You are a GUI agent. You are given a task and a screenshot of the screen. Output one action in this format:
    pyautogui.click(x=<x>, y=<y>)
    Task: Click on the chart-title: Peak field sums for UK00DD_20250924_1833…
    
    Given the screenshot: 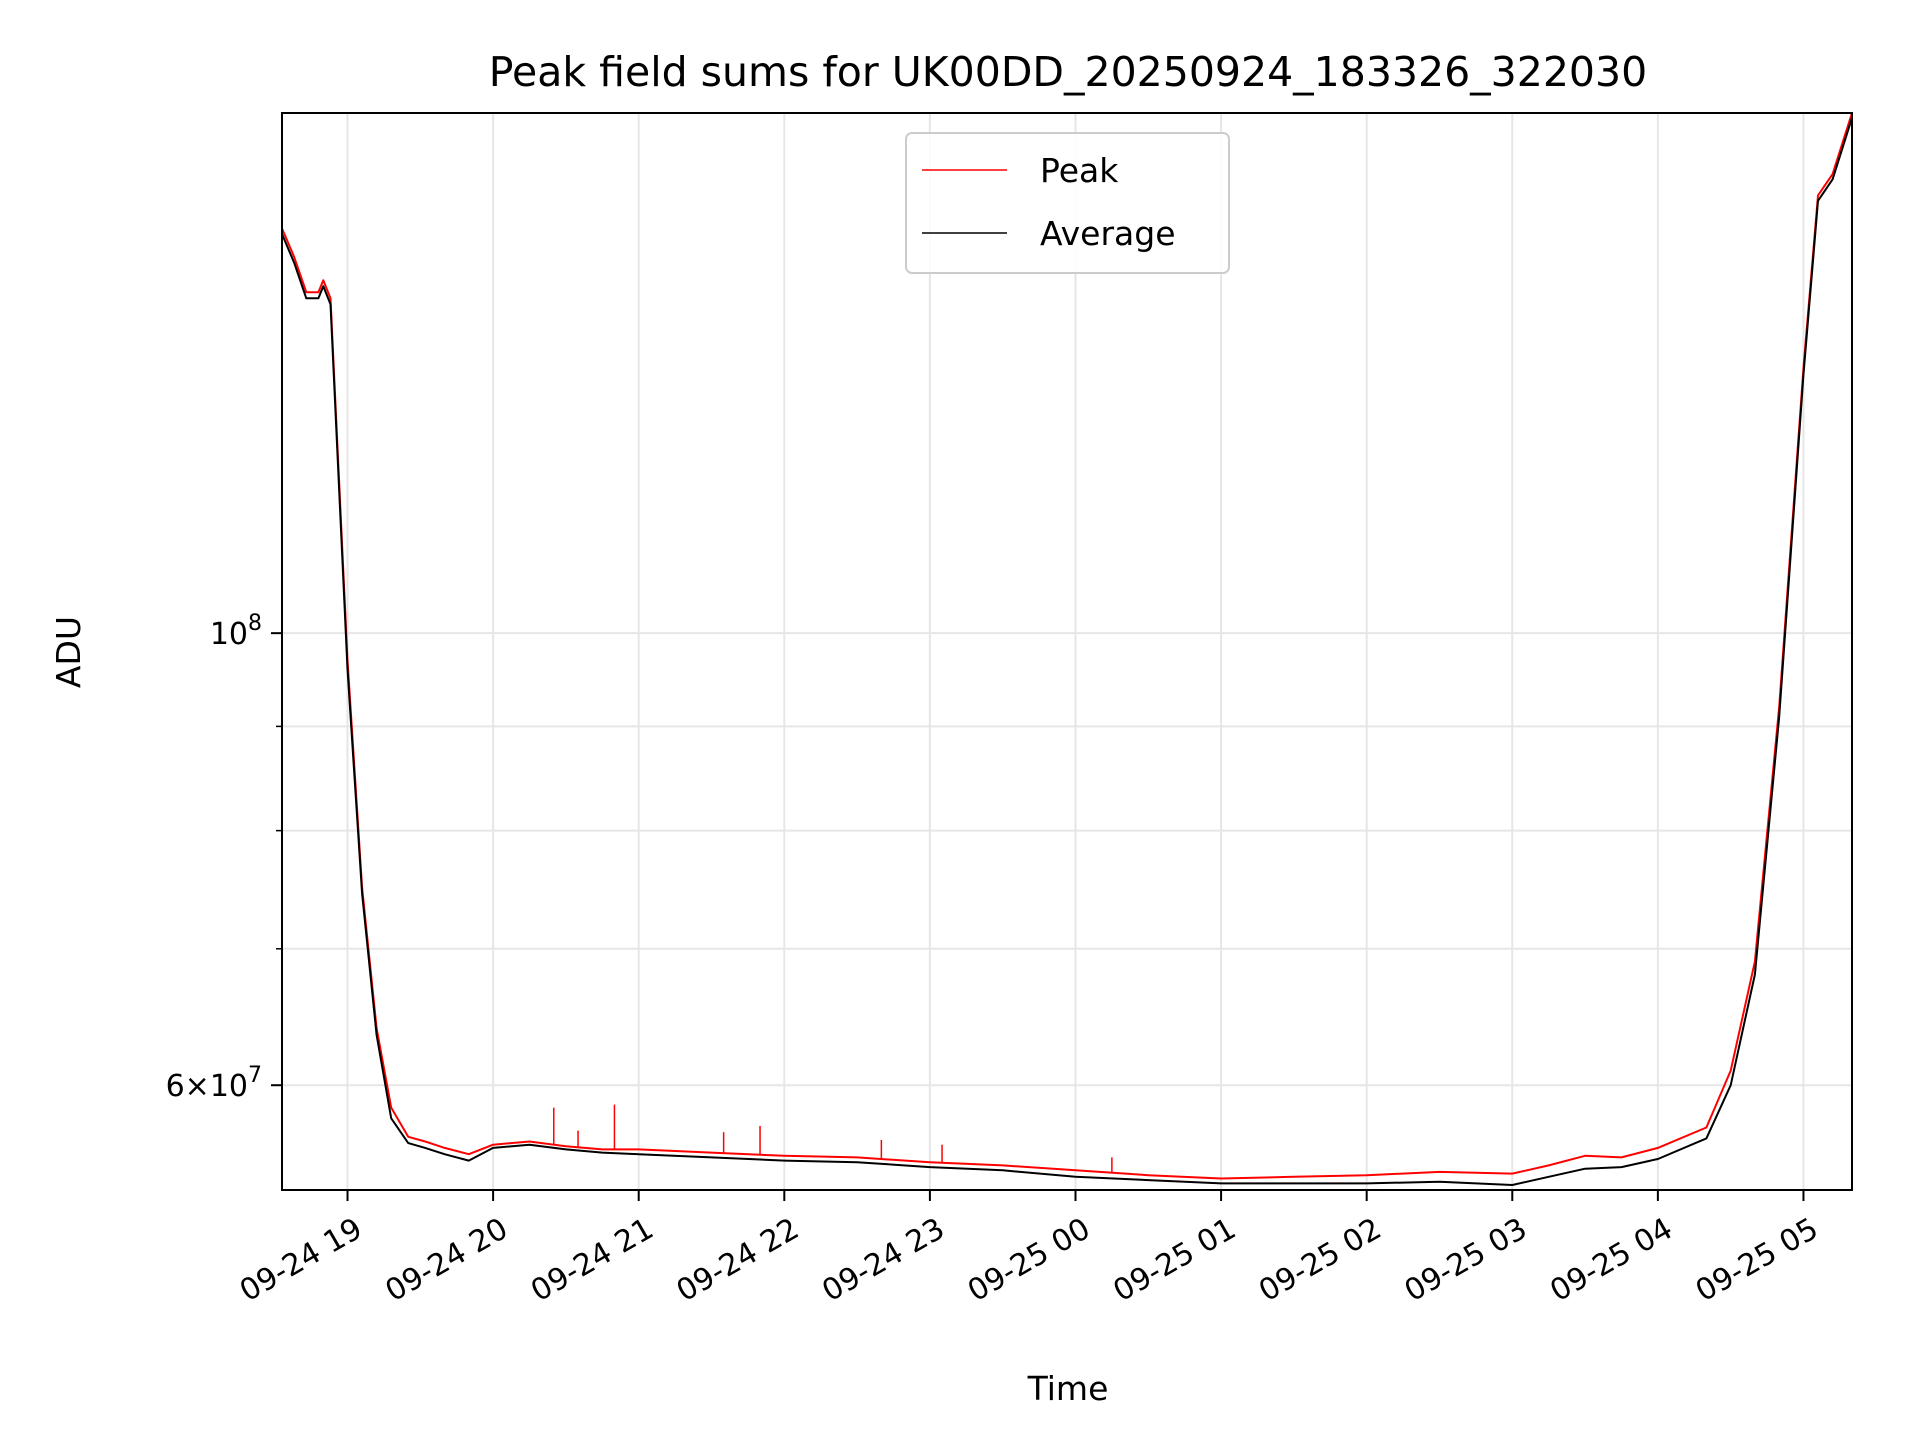 What is the action you would take?
    pyautogui.click(x=1068, y=72)
    